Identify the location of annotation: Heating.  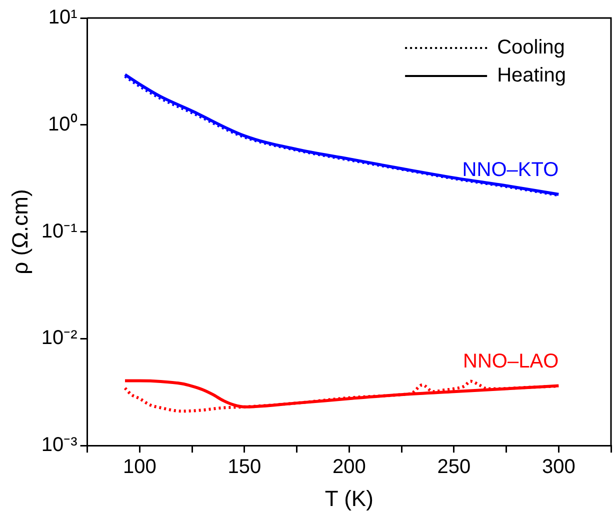
(531, 75).